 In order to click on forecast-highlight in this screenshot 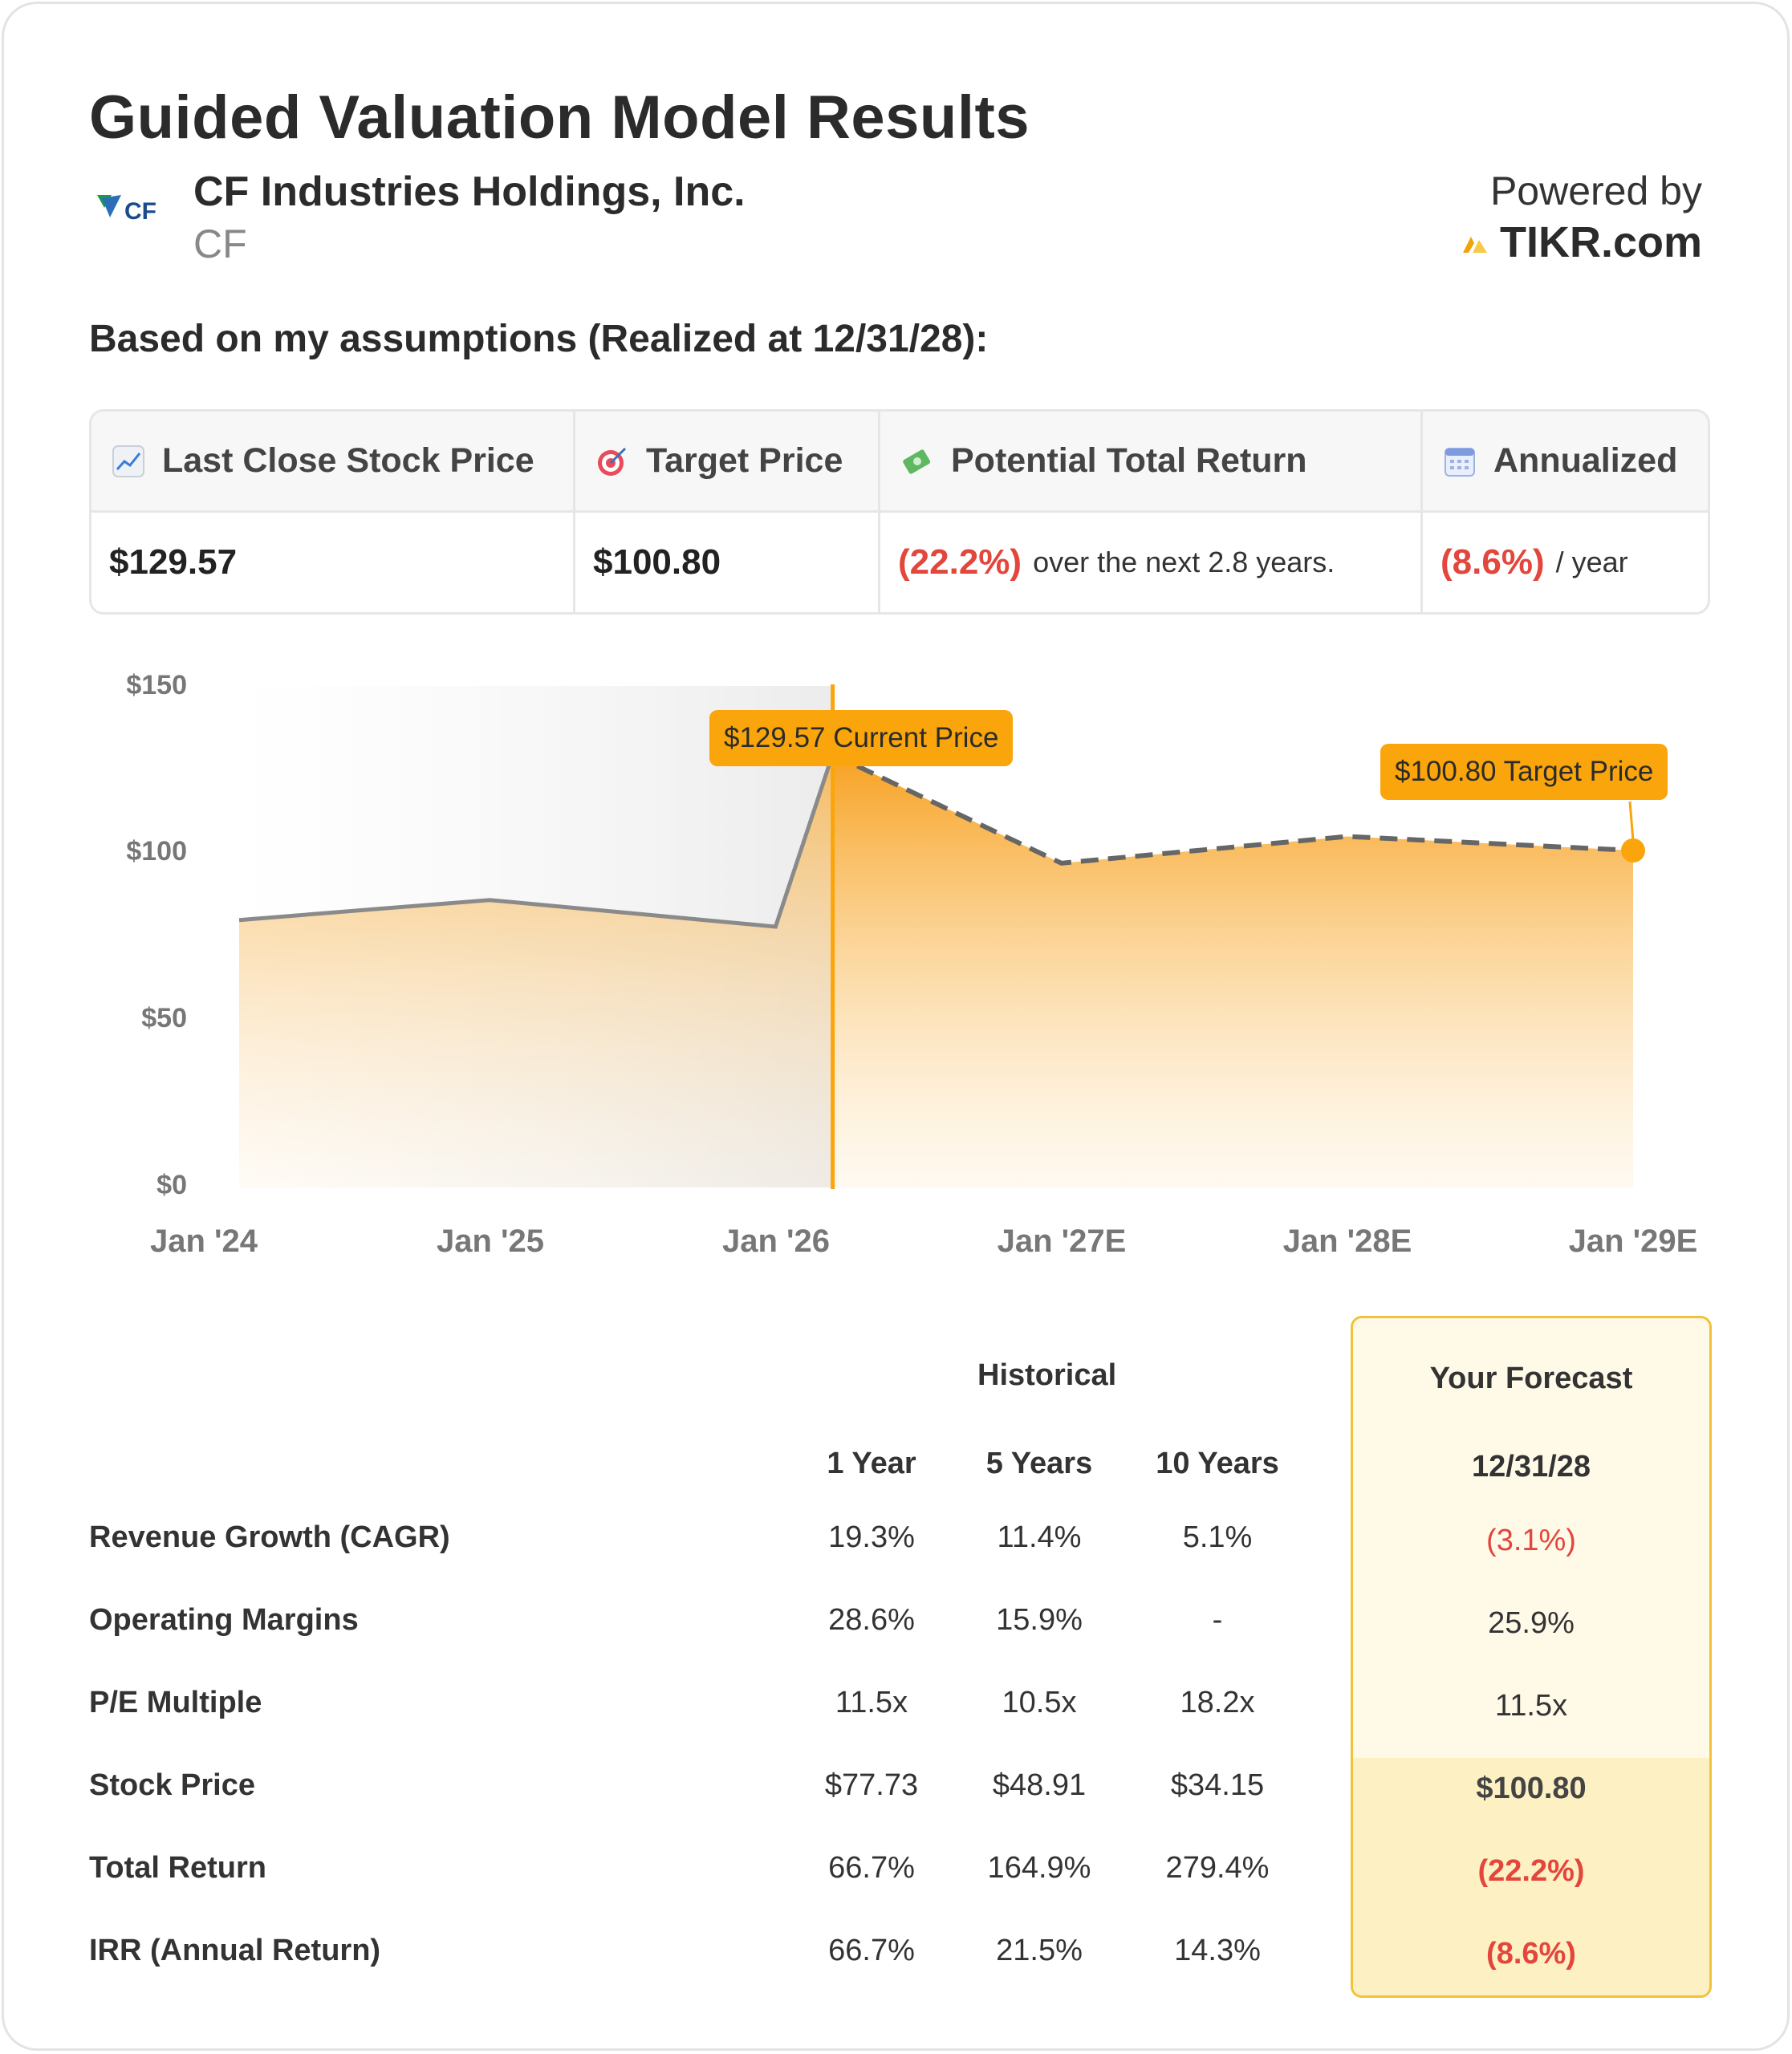, I will do `click(1531, 1877)`.